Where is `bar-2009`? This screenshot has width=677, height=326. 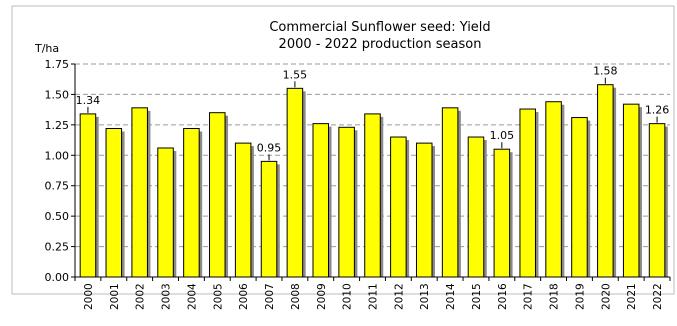 bar-2009 is located at coordinates (321, 200).